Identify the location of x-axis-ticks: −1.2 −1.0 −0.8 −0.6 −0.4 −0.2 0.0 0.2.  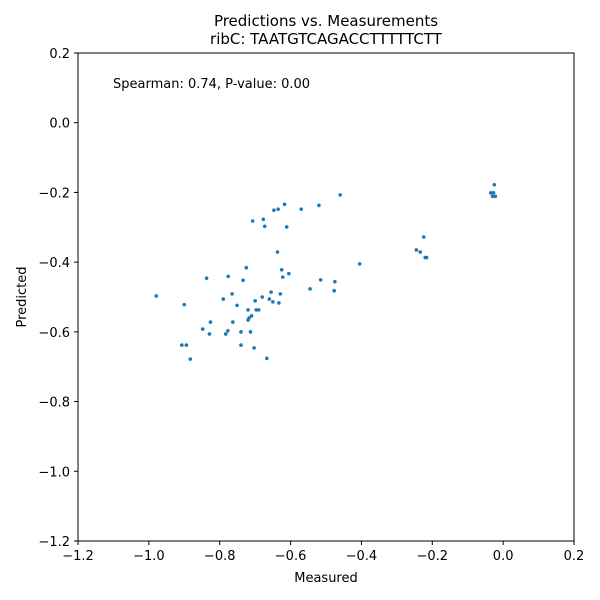
(323, 552).